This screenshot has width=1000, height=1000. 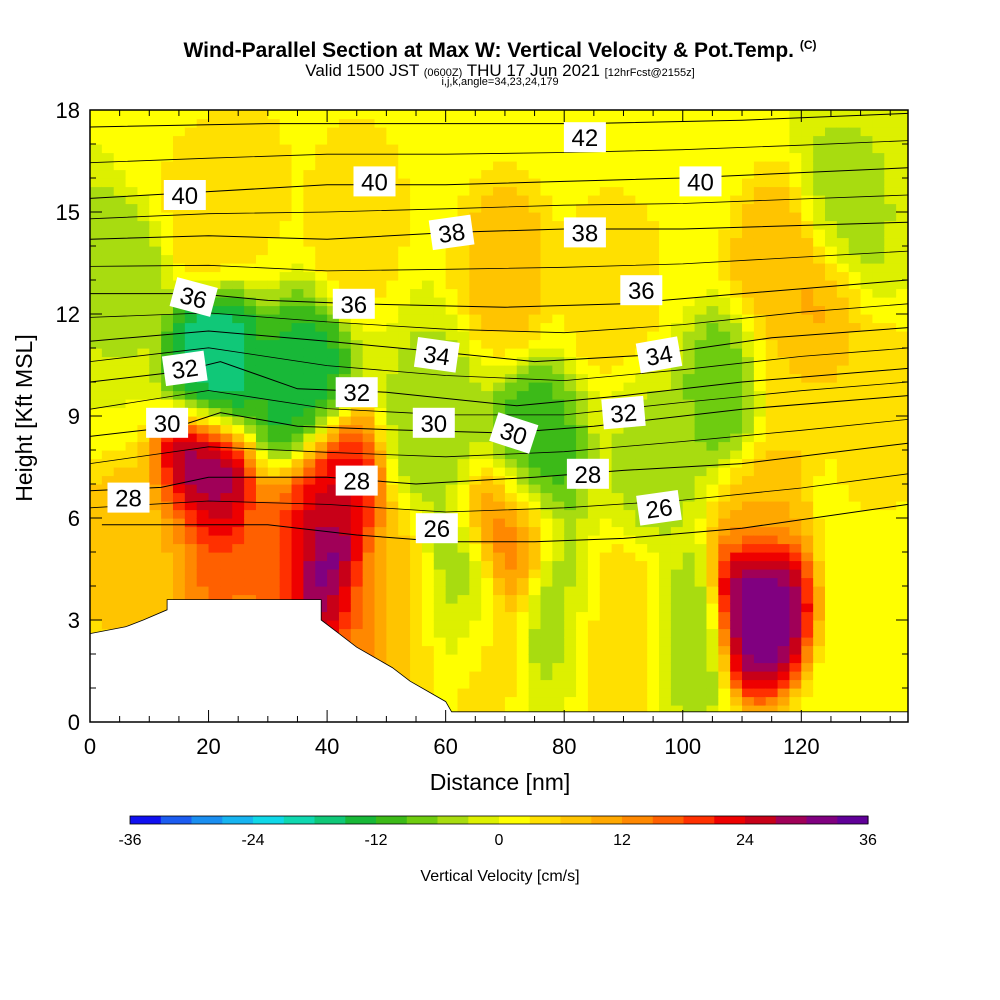 I want to click on valid-date: THU 17 Jun 2021, so click(x=533, y=70).